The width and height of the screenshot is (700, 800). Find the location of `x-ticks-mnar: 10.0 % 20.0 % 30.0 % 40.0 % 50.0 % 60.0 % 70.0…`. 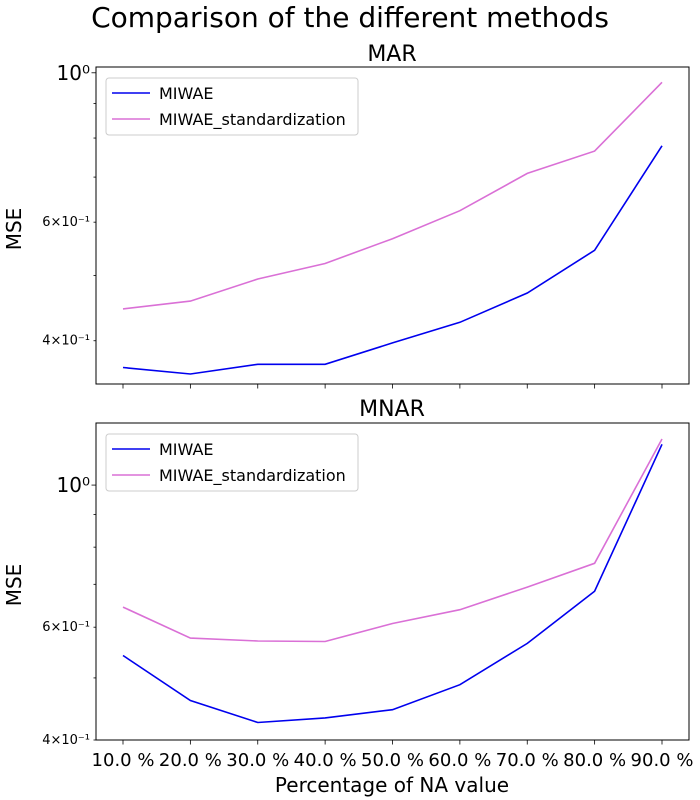

x-ticks-mnar: 10.0 % 20.0 % 30.0 % 40.0 % 50.0 % 60.0 % 70.0… is located at coordinates (393, 755).